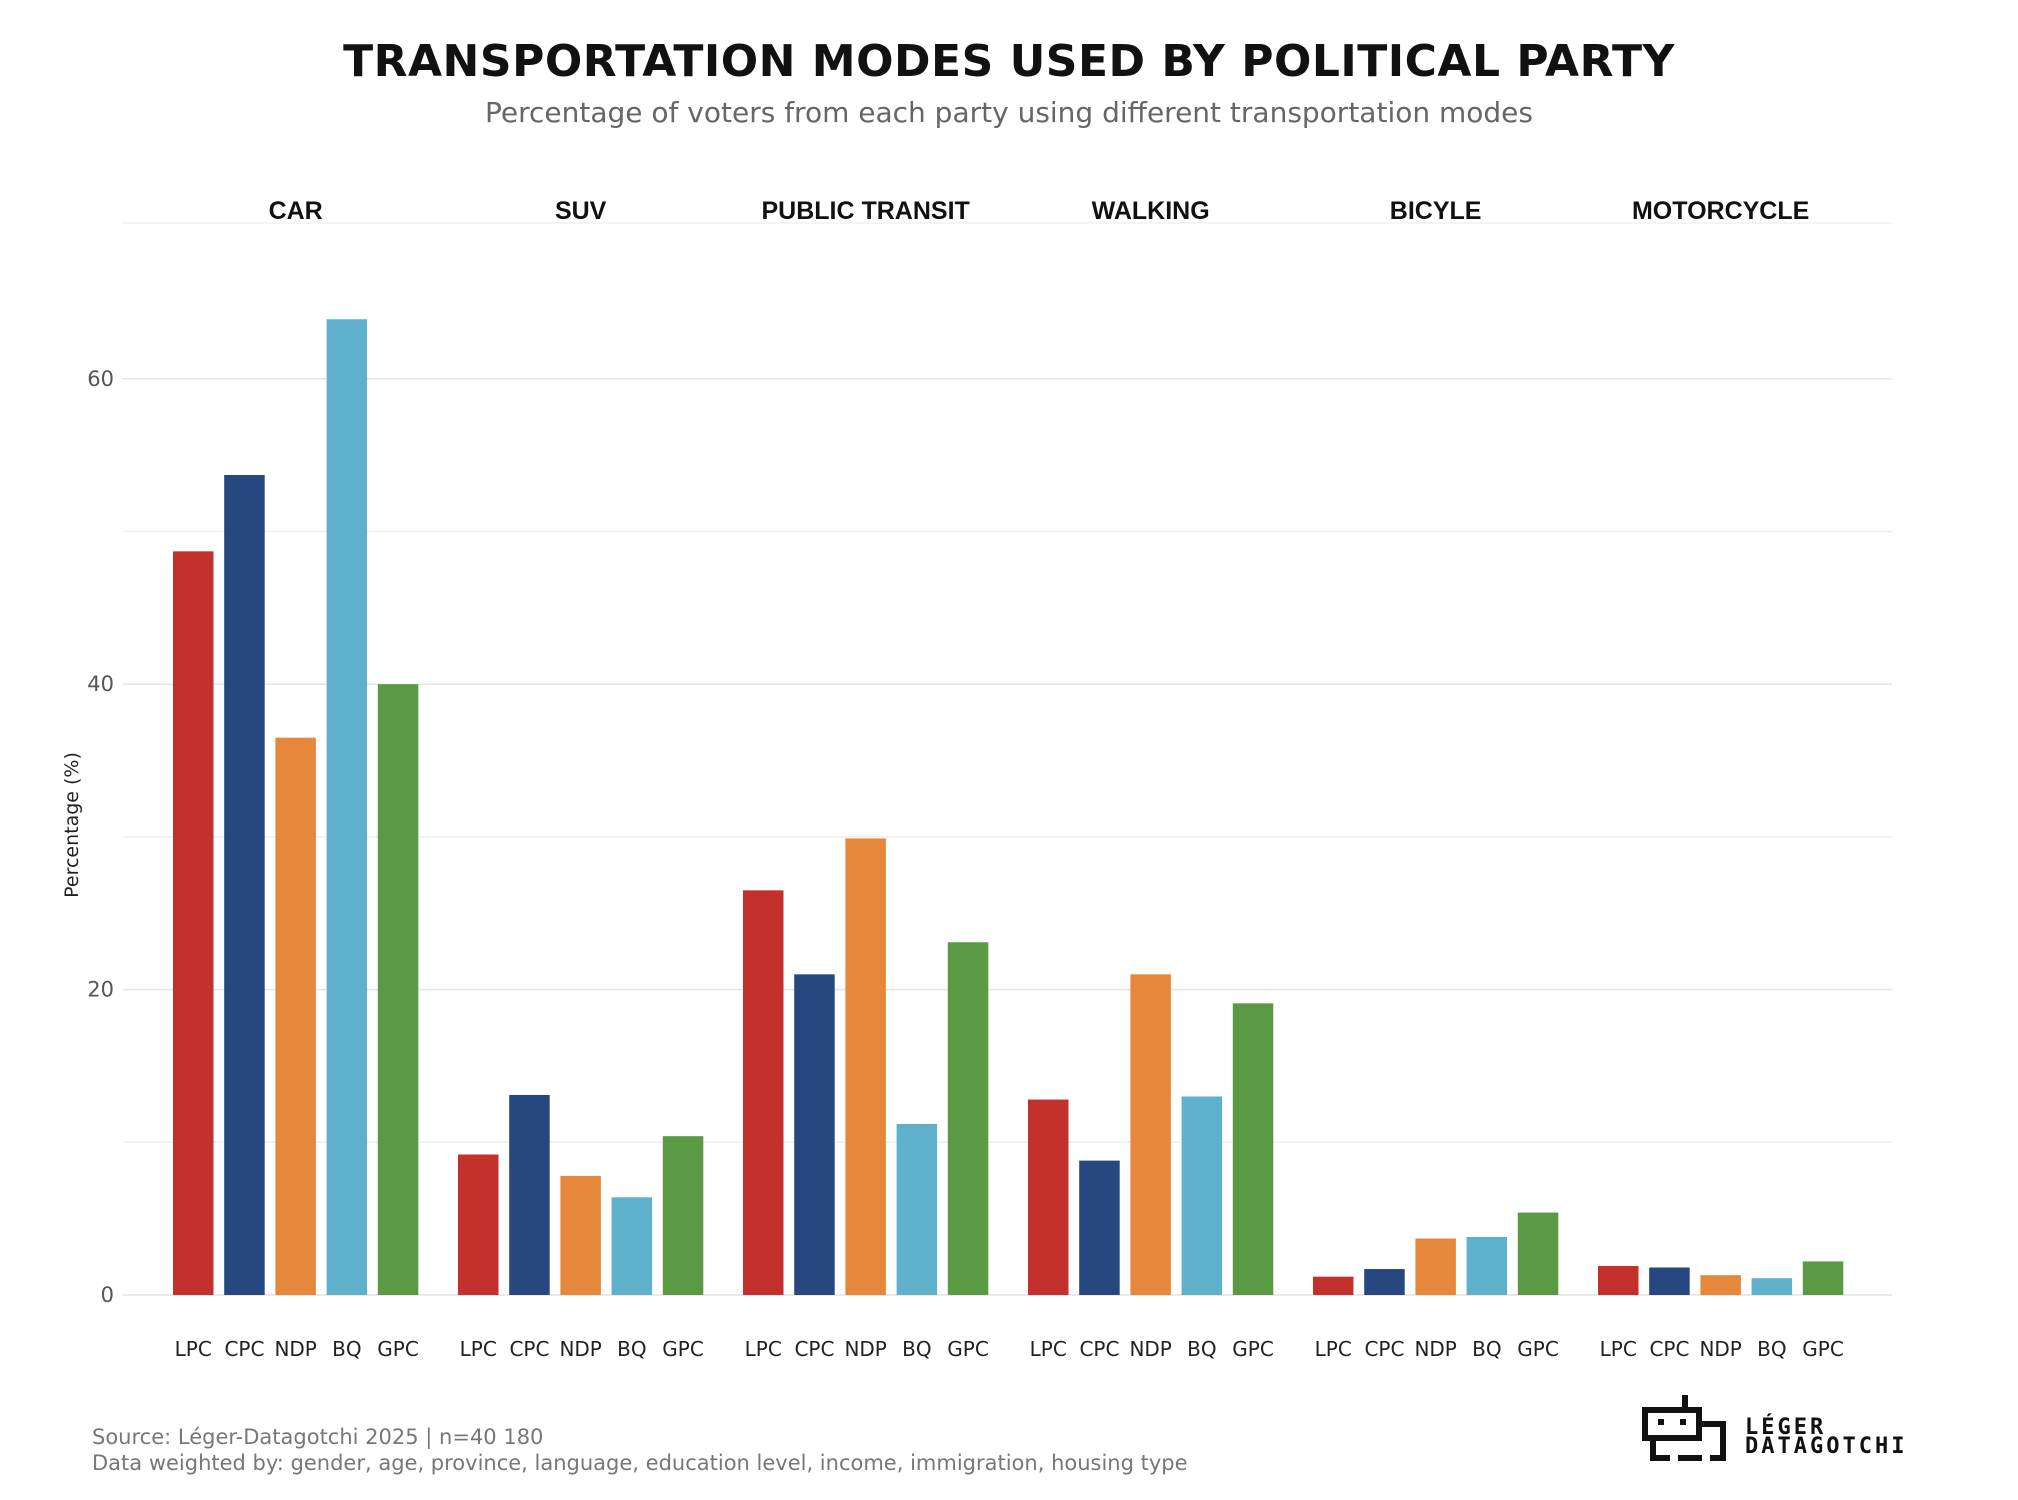  Describe the element at coordinates (865, 211) in the screenshot. I see `facet-label: PUBLIC TRANSIT` at that location.